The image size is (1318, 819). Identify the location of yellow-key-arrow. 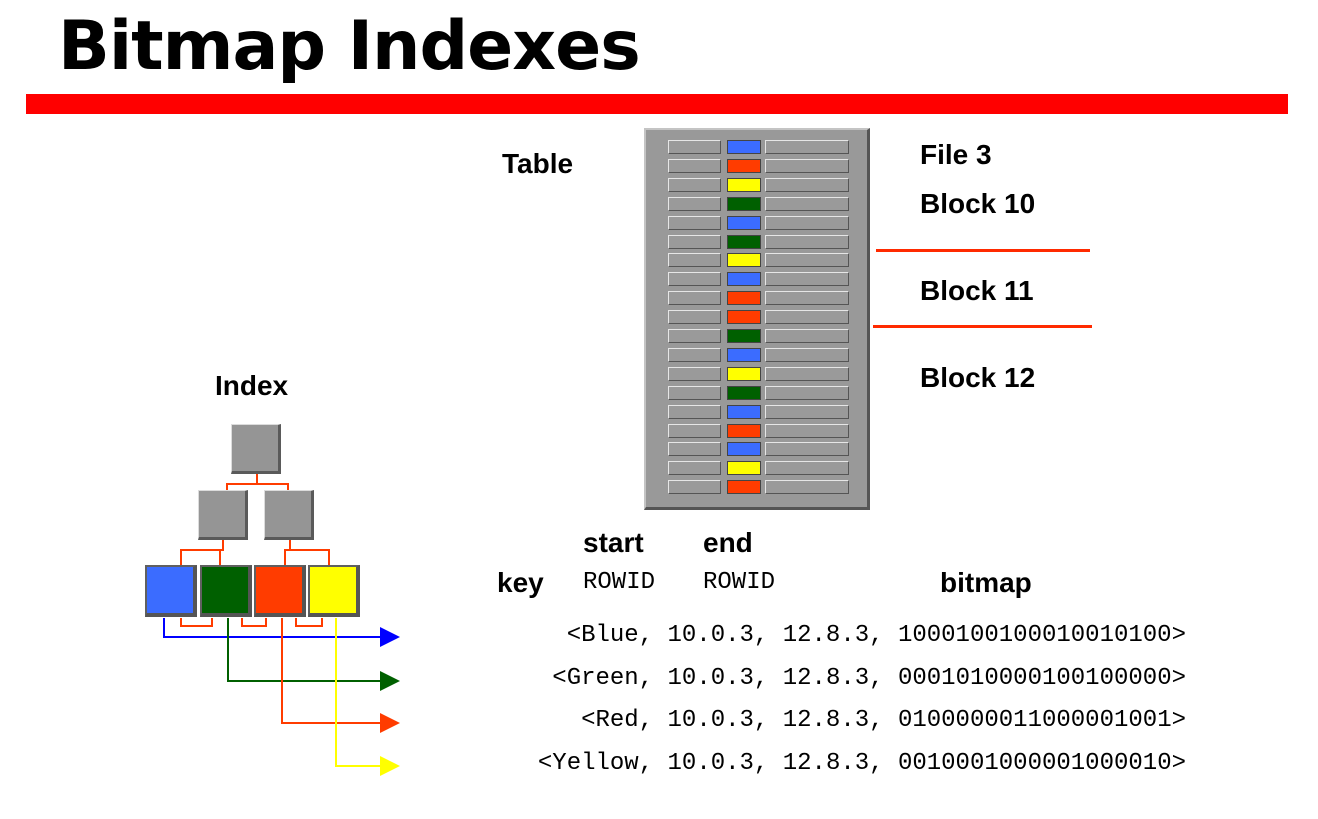
(367, 697).